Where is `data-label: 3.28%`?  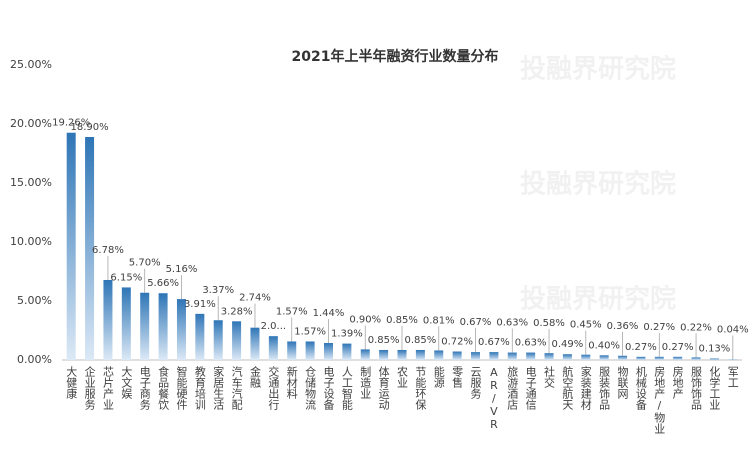 data-label: 3.28% is located at coordinates (237, 311).